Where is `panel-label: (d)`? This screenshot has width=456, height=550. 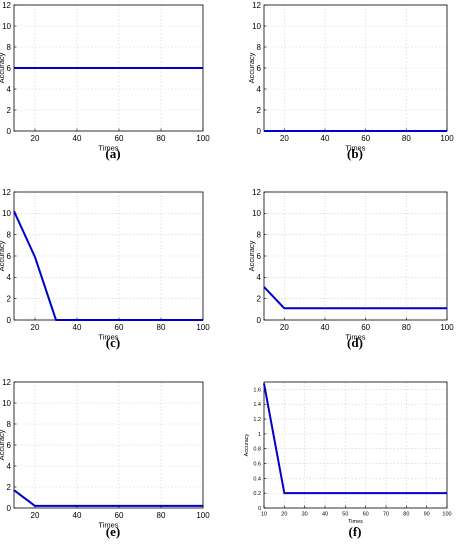
panel-label: (d) is located at coordinates (355, 342).